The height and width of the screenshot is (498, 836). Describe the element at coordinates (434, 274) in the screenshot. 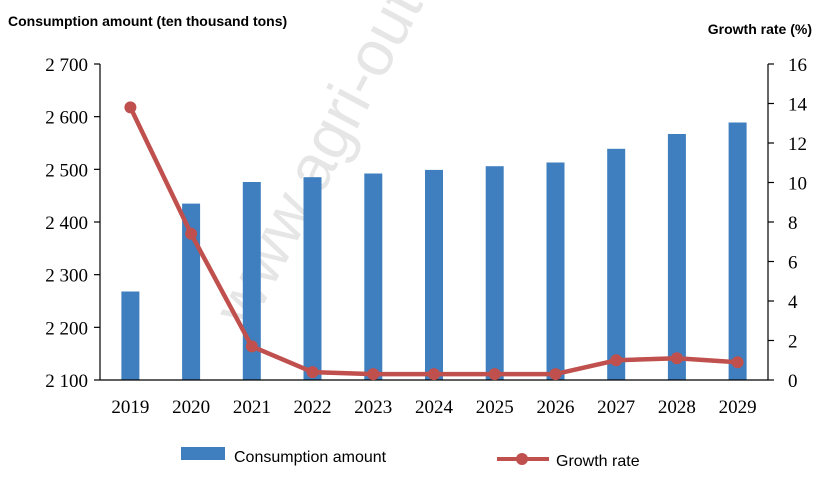

I see `bar-2024` at that location.